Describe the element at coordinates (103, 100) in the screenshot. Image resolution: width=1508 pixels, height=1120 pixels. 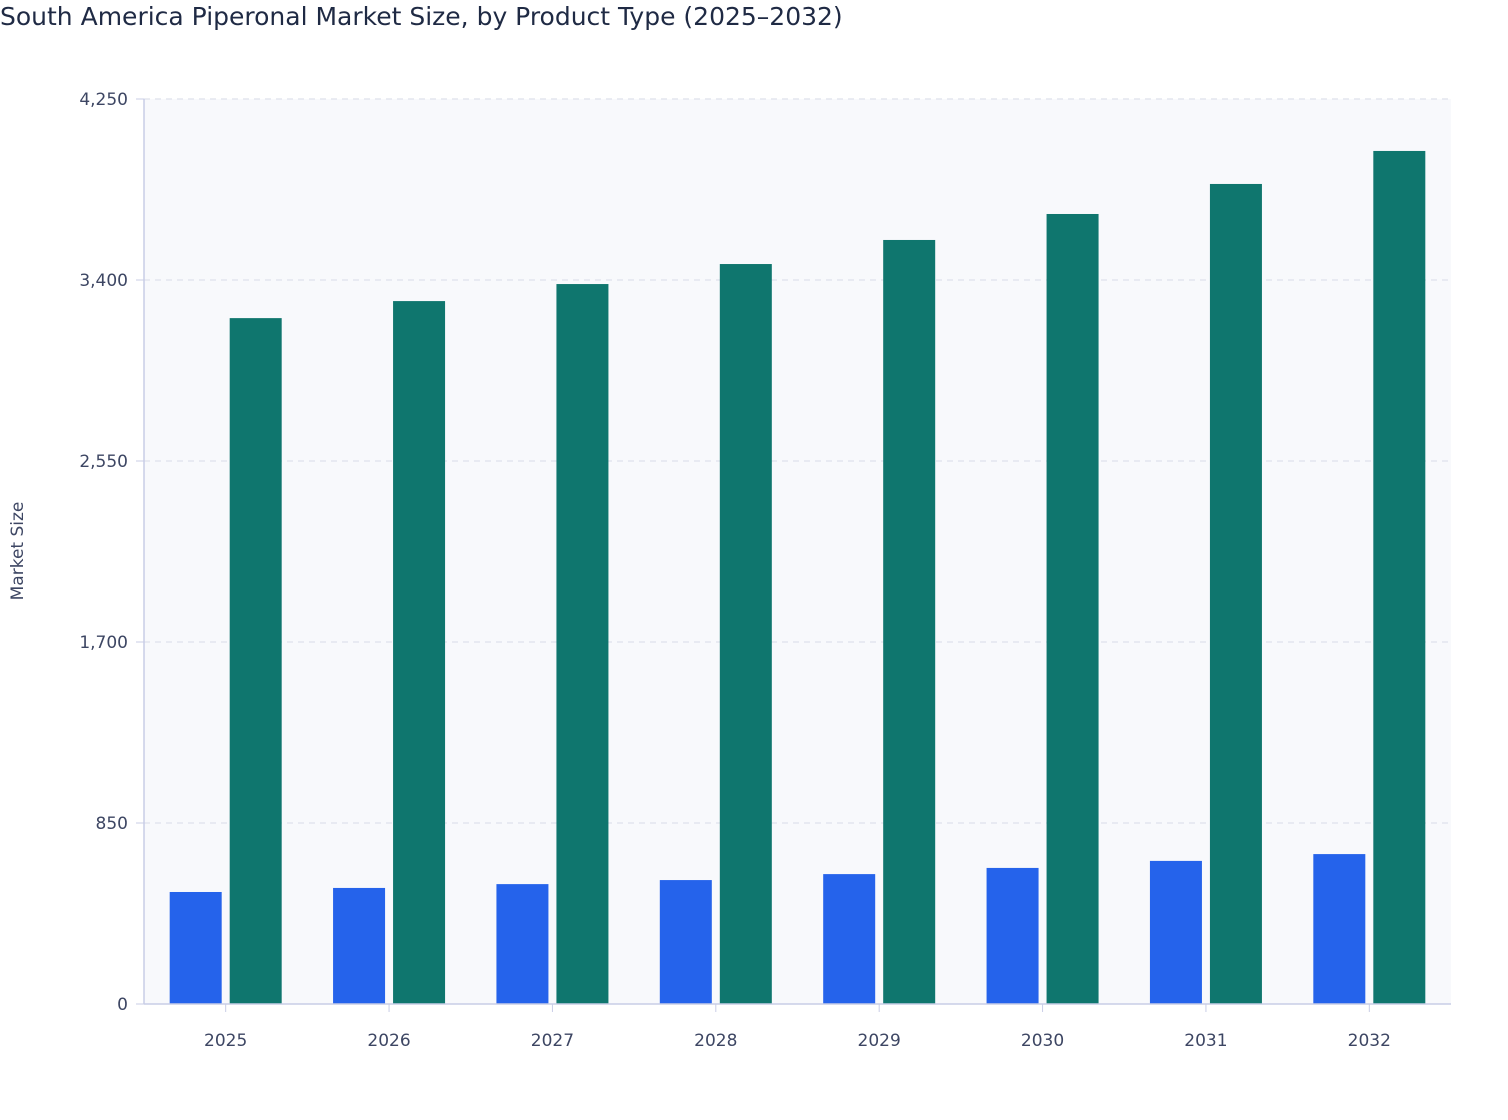
I see `y-tick-label: 4,250` at that location.